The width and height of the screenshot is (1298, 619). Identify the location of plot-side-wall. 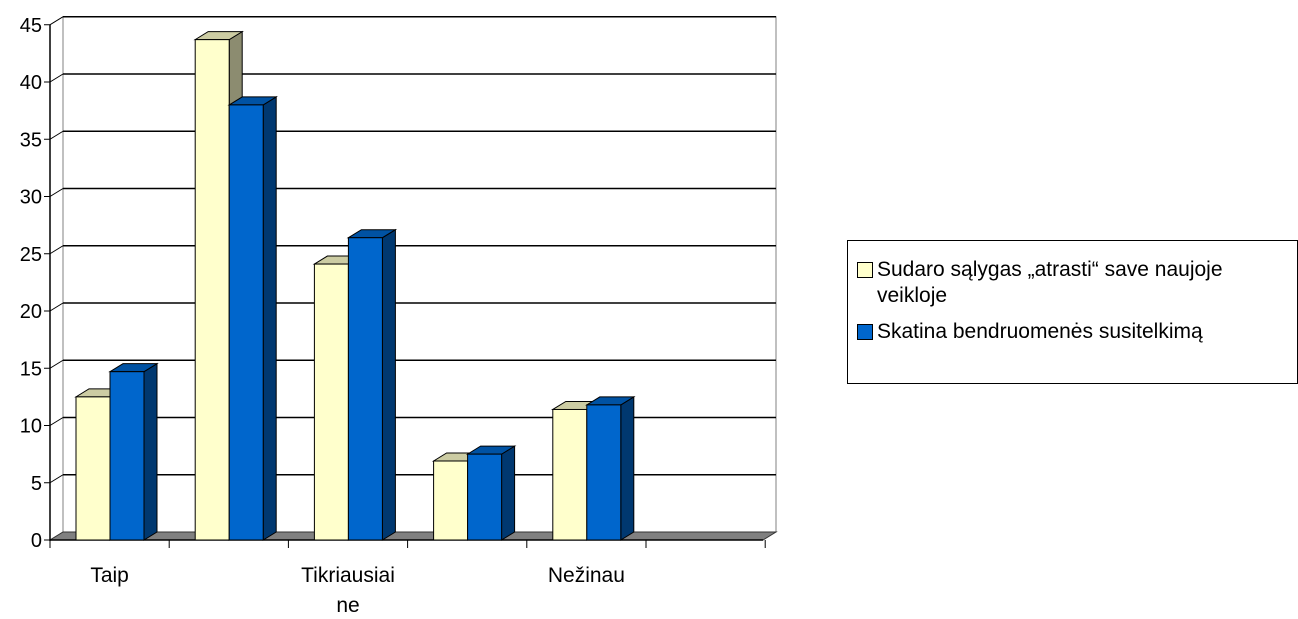
(56, 278).